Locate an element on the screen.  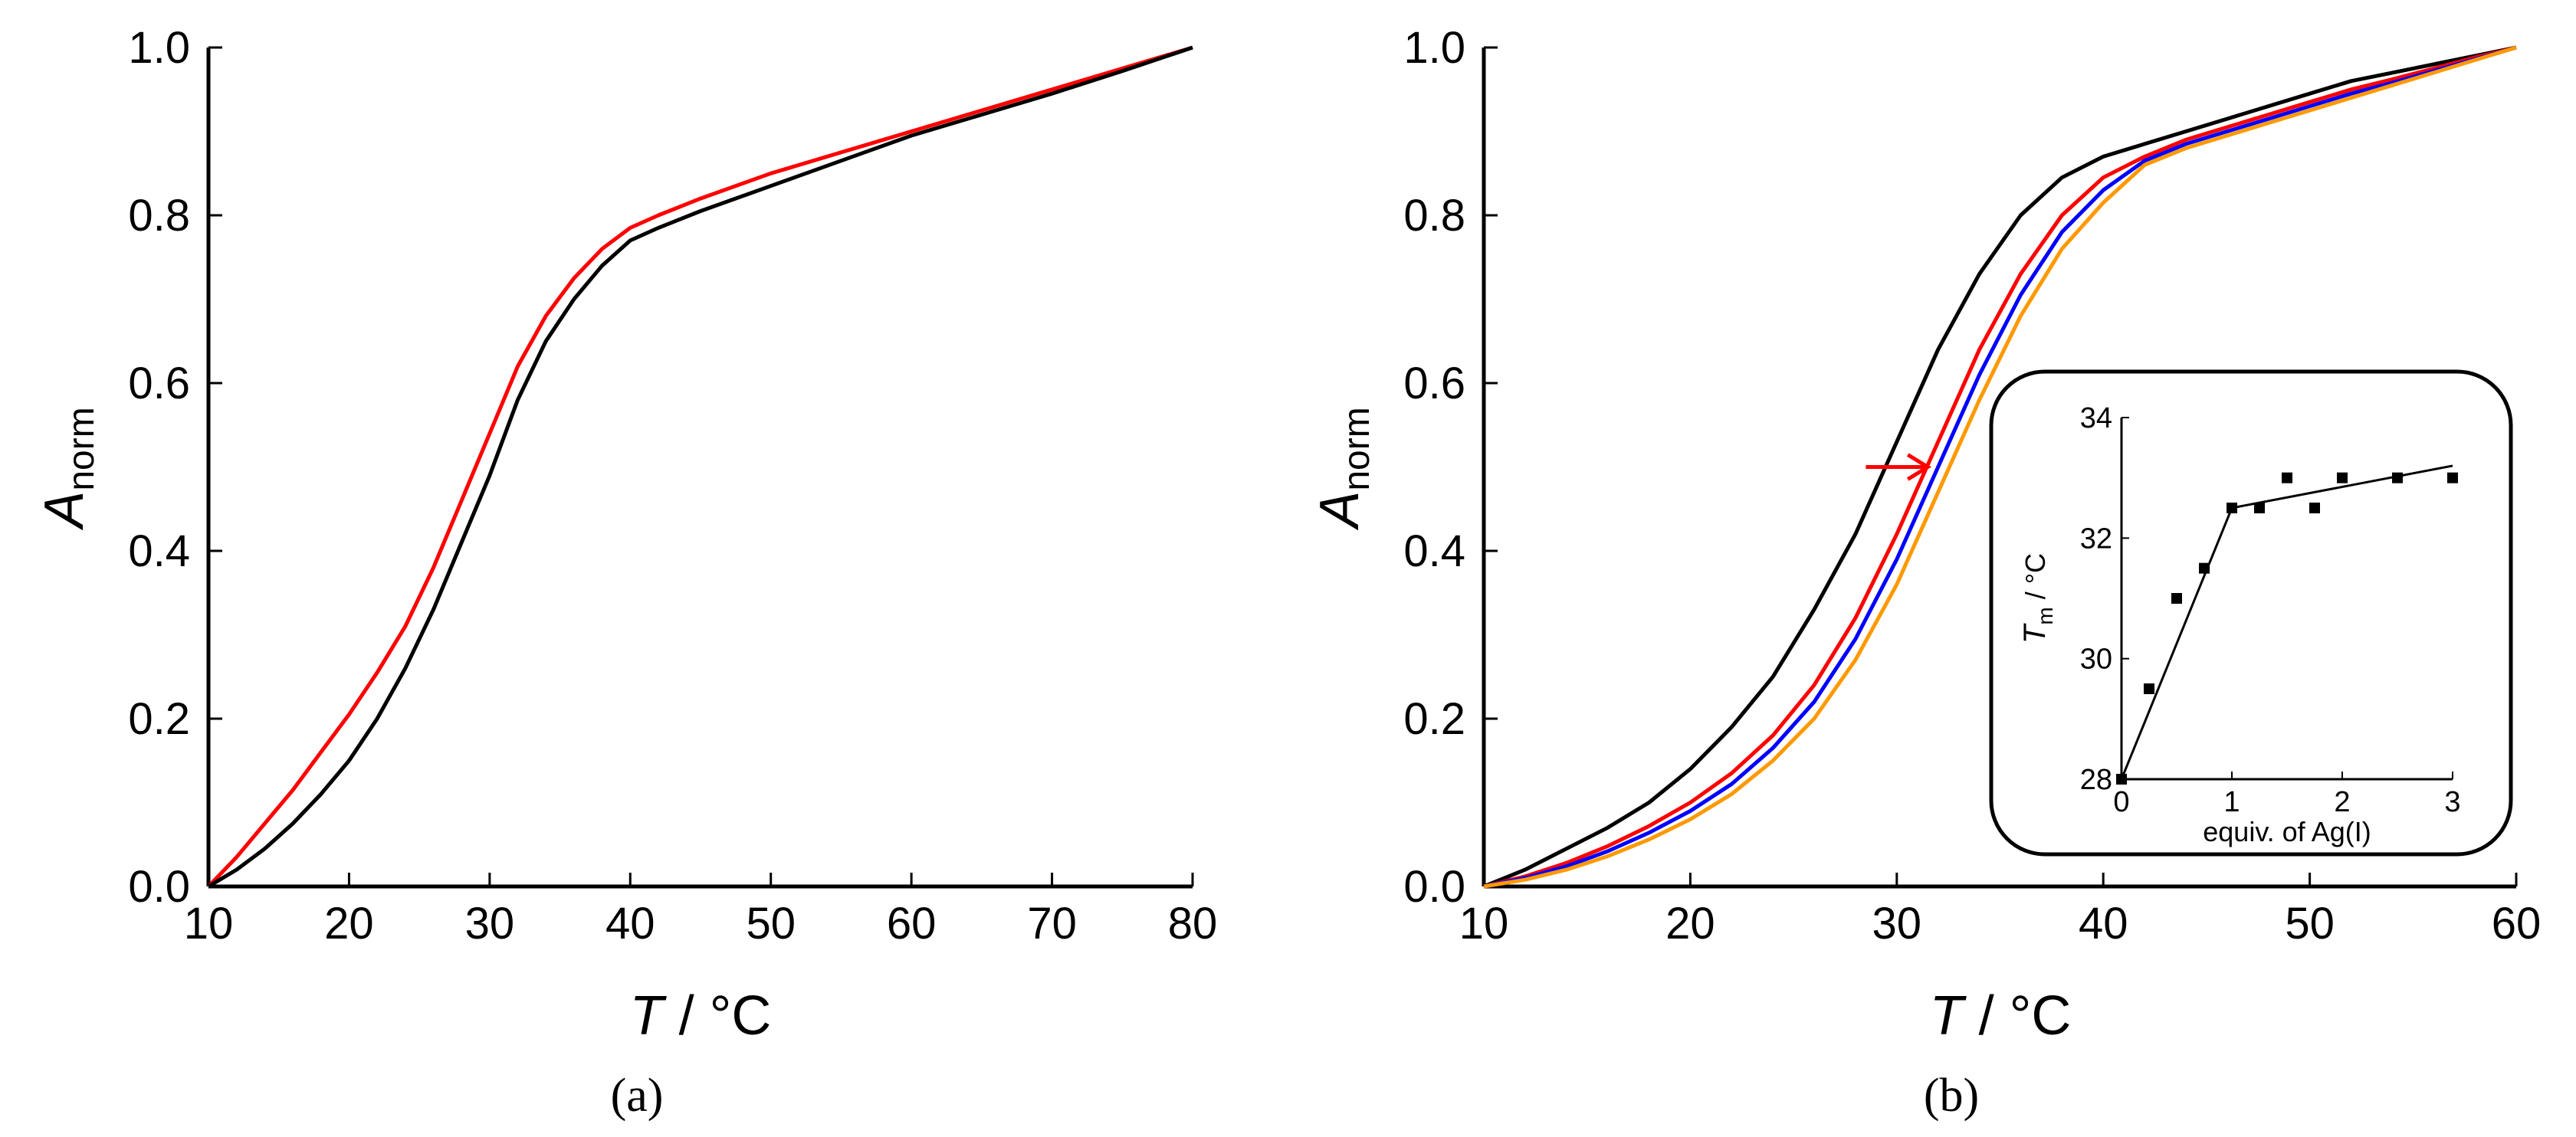
panel-a-ytick-label: 0.6 is located at coordinates (159, 383).